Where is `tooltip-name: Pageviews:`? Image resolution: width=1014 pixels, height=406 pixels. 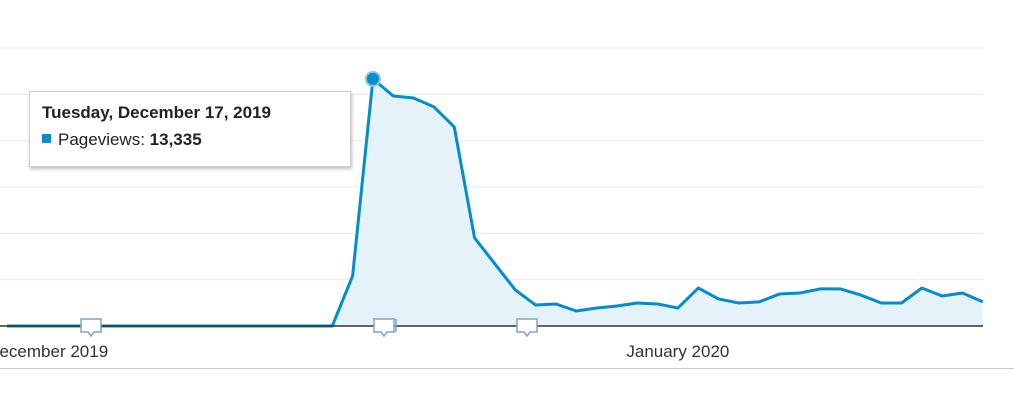 tooltip-name: Pageviews: is located at coordinates (101, 139).